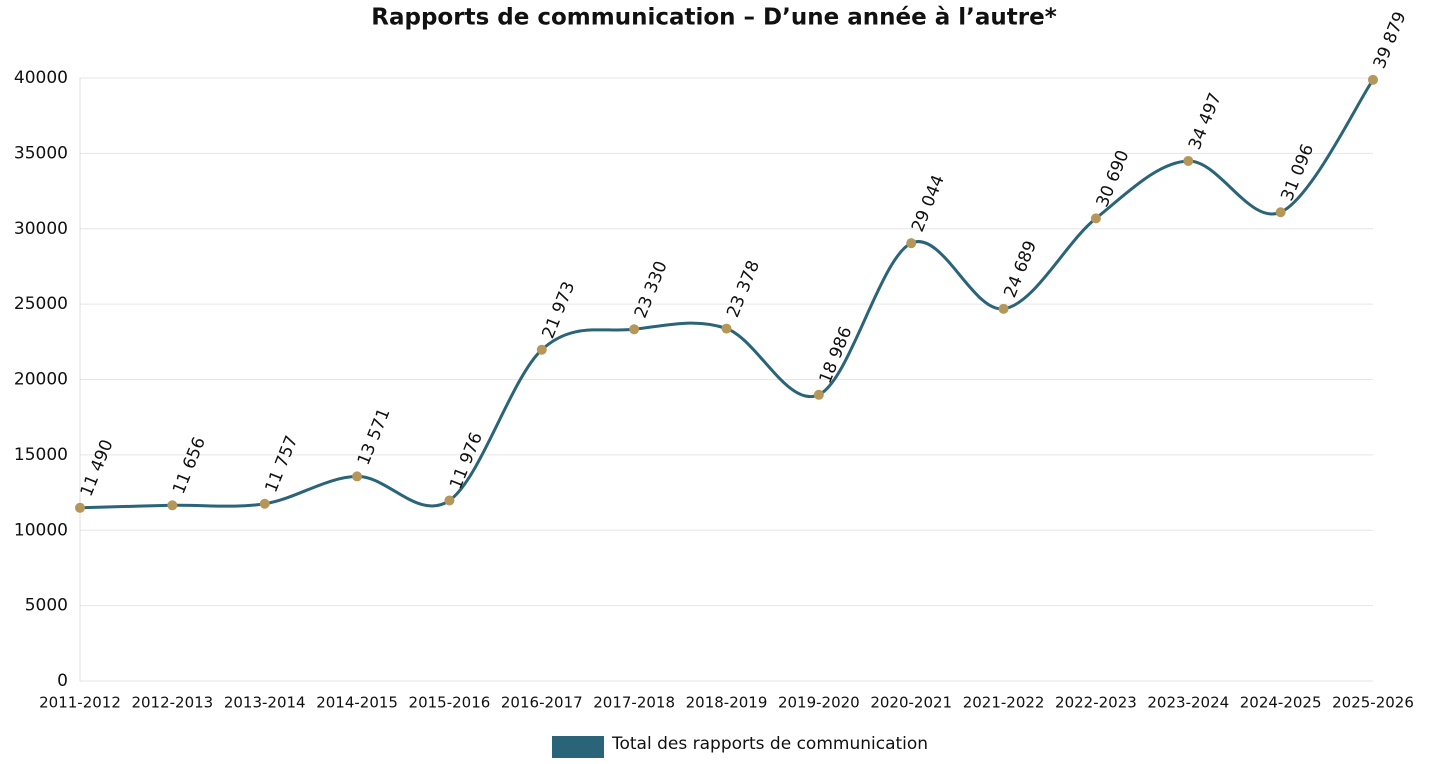  I want to click on x-tick-label: 2018-2019, so click(727, 703).